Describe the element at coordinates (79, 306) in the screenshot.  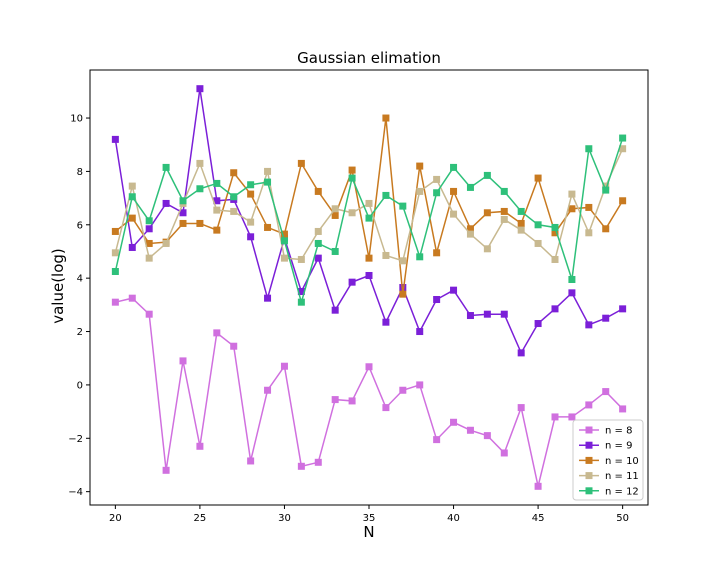
I see `y-axis: −4 −2 0 2 4 6 8 10` at that location.